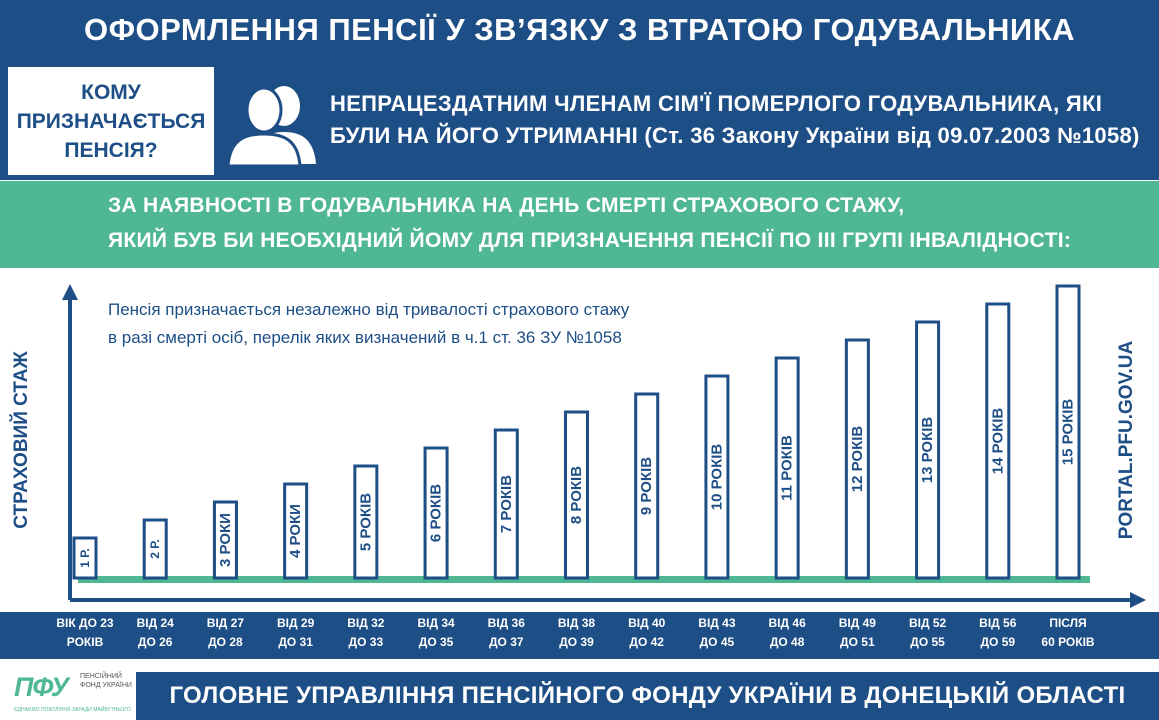 The height and width of the screenshot is (720, 1159). I want to click on age-label-line2: ДО 42, so click(646, 642).